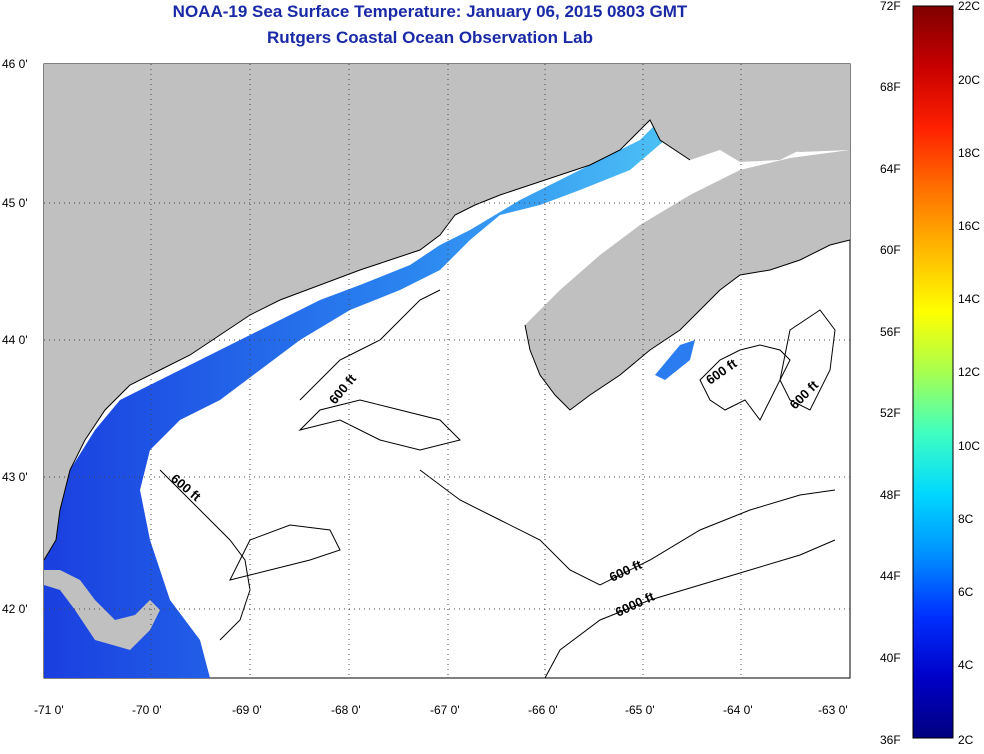 Image resolution: width=984 pixels, height=754 pixels. I want to click on colorbar-f-label: 68F, so click(890, 87).